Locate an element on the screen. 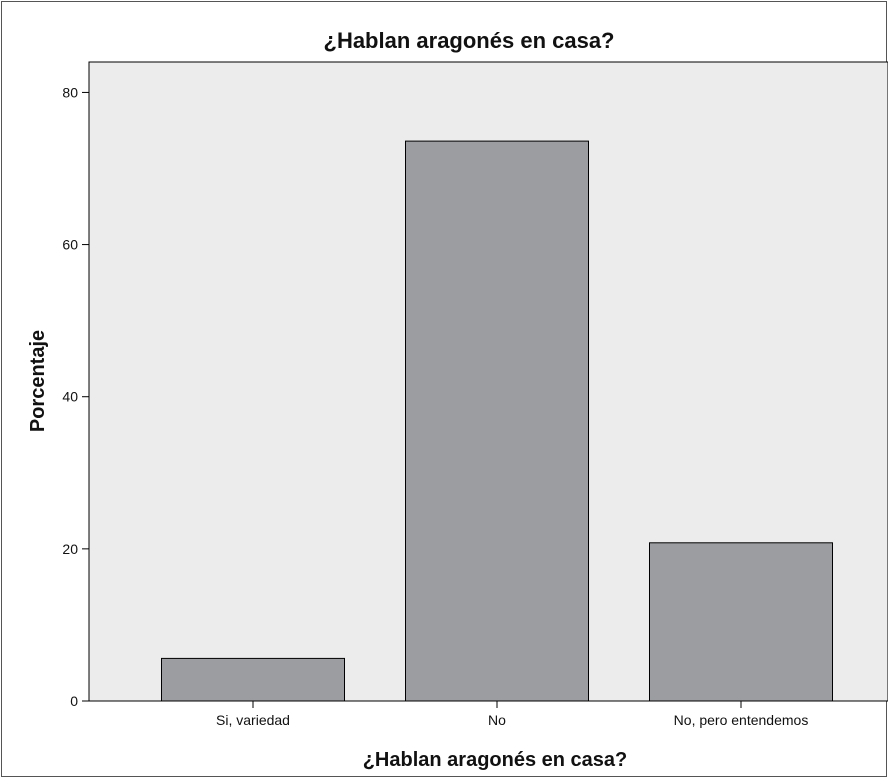  y-axis: 0 20 40 60 80 is located at coordinates (75, 396).